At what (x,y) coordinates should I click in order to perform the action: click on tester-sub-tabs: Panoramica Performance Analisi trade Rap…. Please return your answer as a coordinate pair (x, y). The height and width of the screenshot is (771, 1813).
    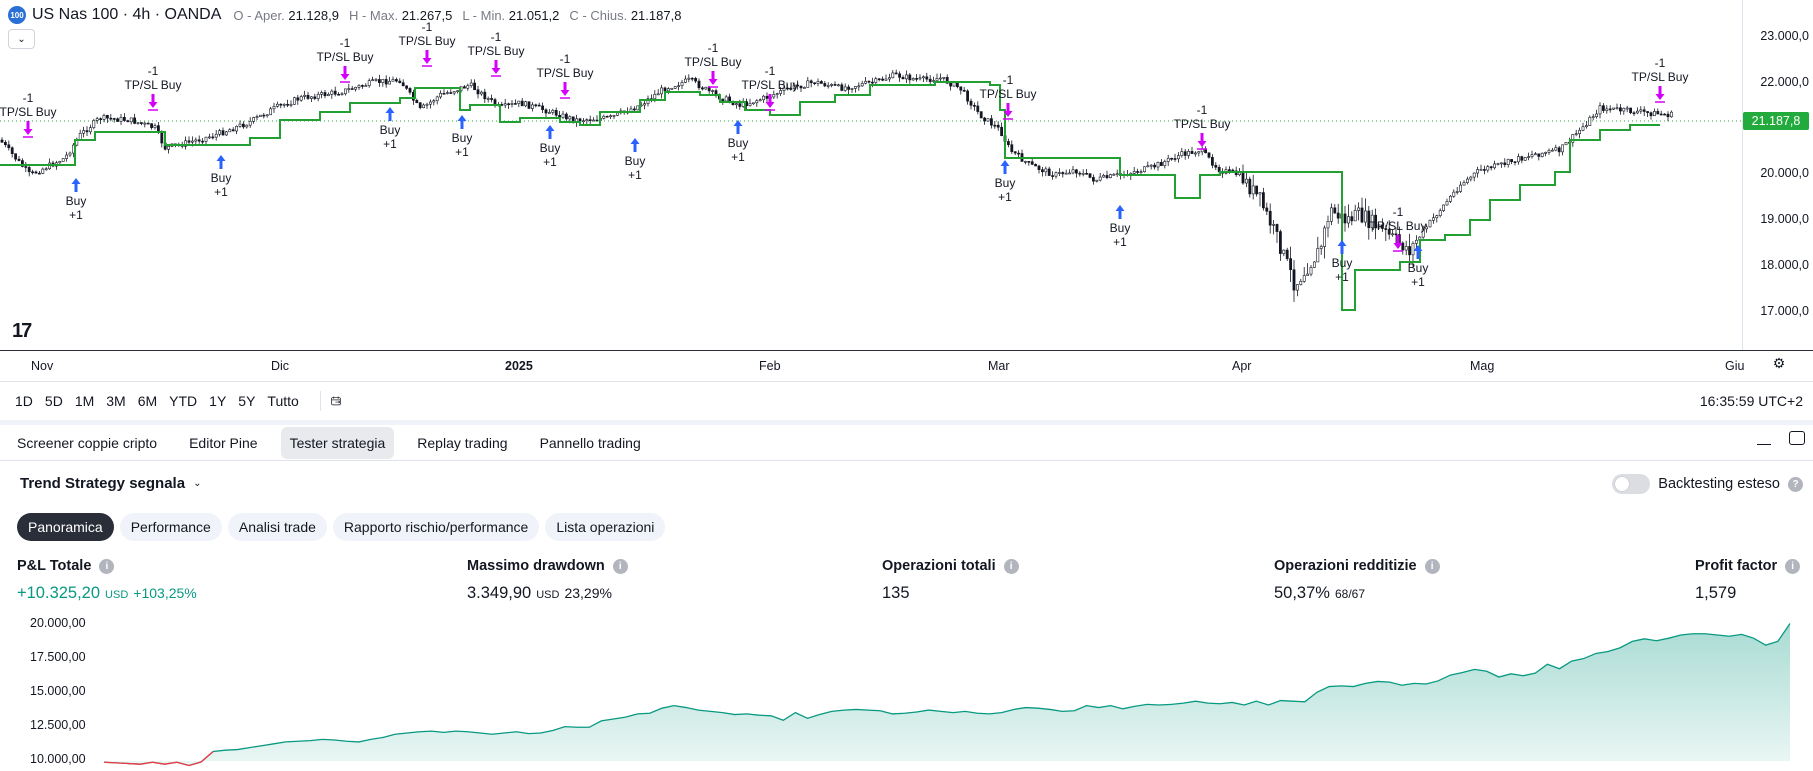
    Looking at the image, I should click on (341, 527).